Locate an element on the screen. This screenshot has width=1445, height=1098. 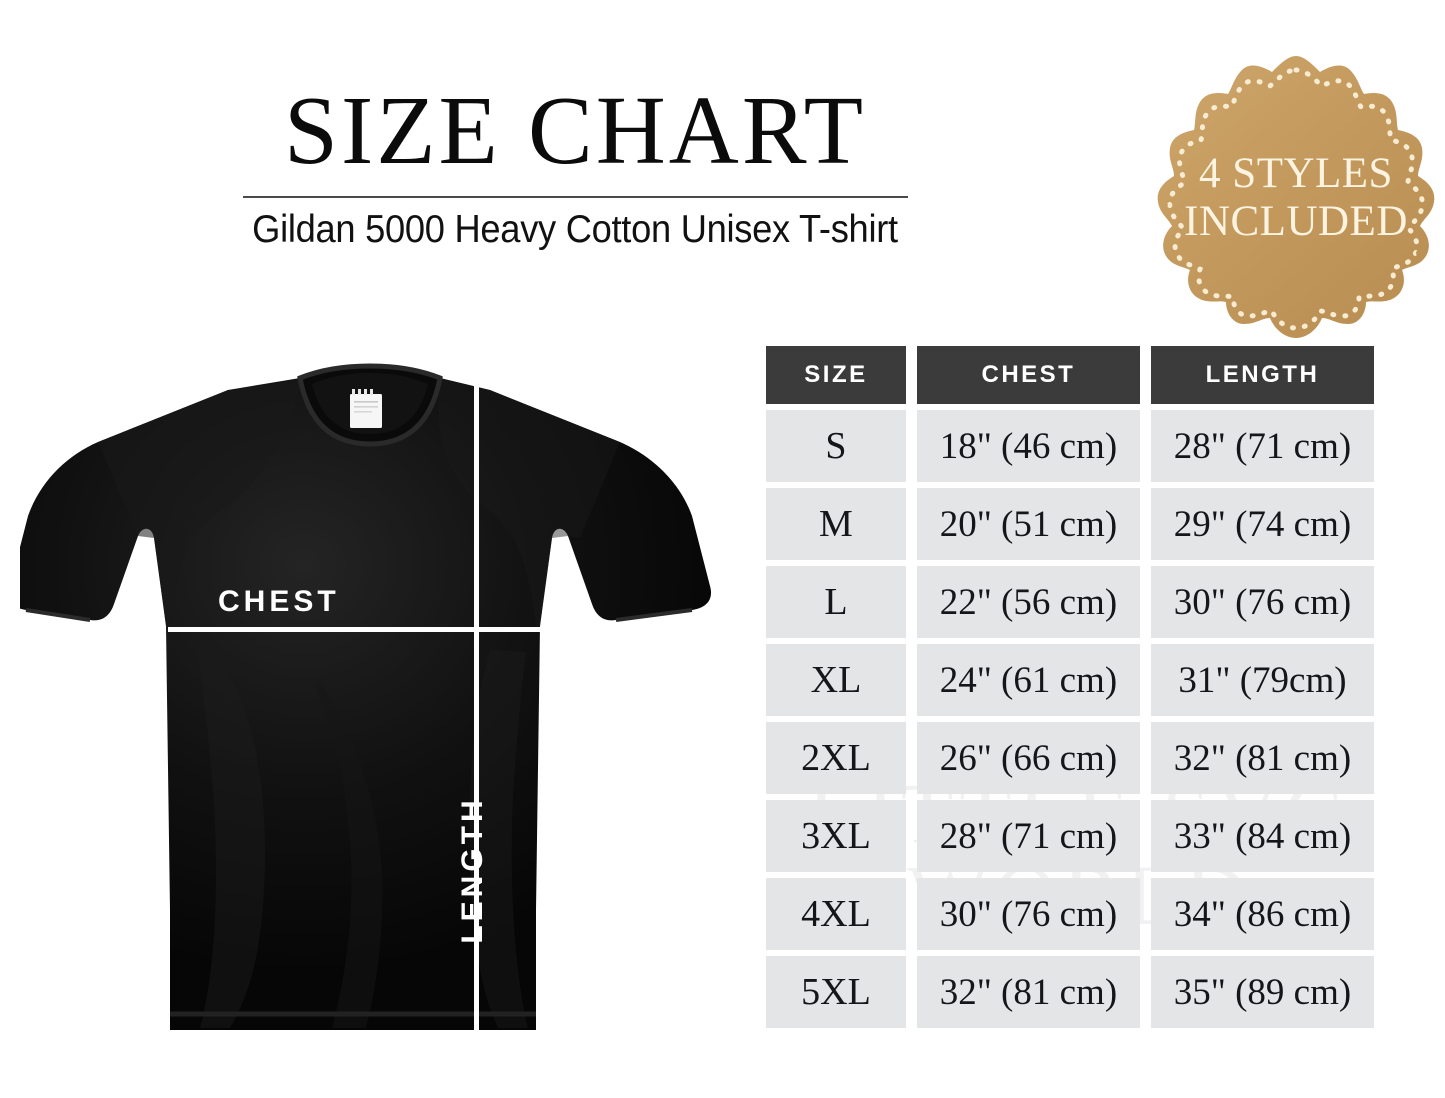
table-row: 2XL 26" (66 cm) 32" (81 cm) is located at coordinates (1070, 758).